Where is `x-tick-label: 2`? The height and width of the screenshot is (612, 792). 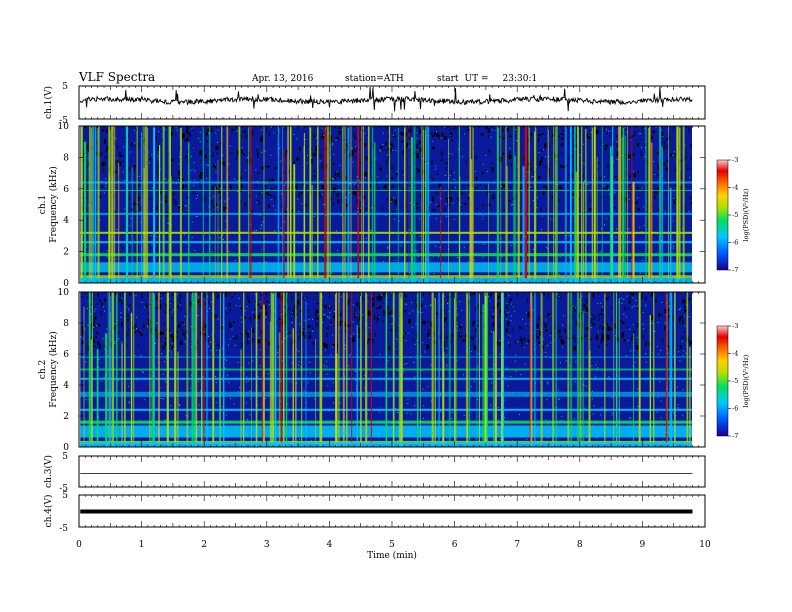 x-tick-label: 2 is located at coordinates (204, 545).